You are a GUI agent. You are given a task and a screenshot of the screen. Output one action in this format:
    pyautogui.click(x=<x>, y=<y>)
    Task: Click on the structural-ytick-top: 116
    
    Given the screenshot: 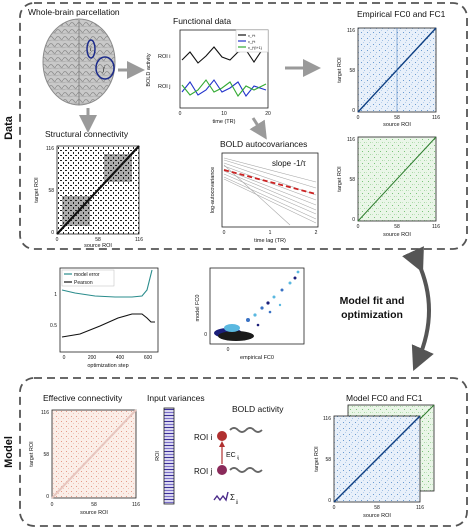 What is the action you would take?
    pyautogui.click(x=50, y=149)
    